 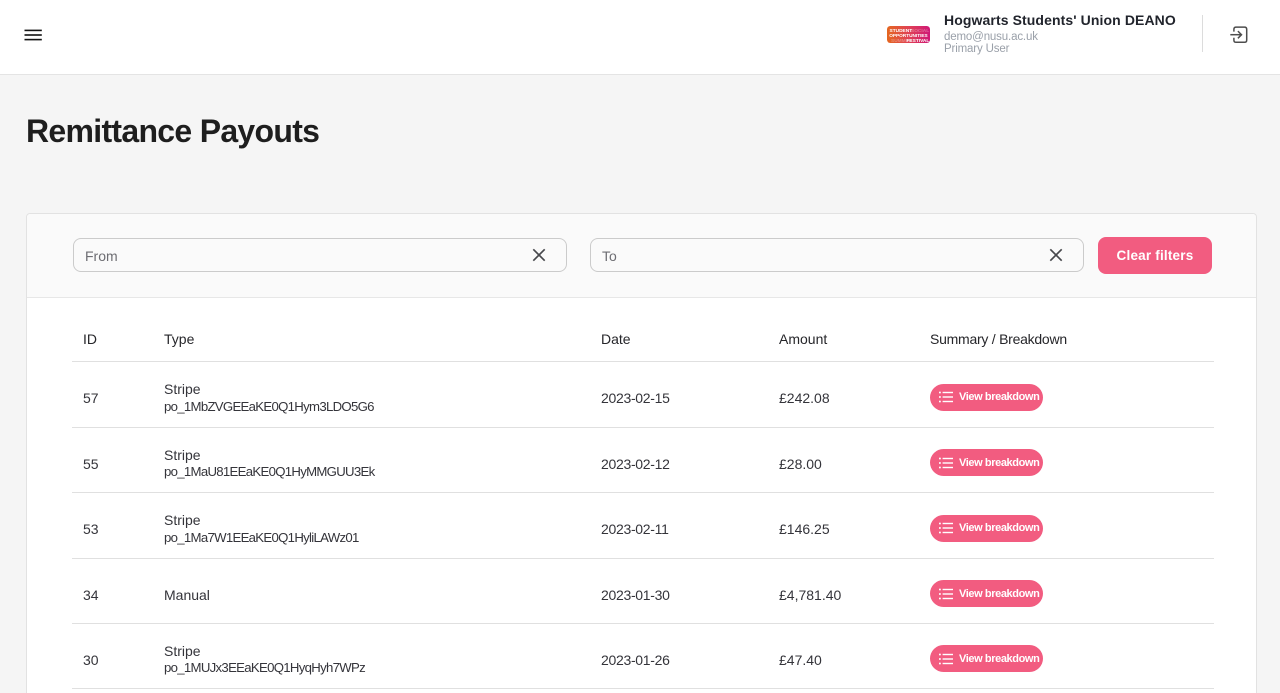 I want to click on svg-text: STUDENT, so click(x=901, y=31).